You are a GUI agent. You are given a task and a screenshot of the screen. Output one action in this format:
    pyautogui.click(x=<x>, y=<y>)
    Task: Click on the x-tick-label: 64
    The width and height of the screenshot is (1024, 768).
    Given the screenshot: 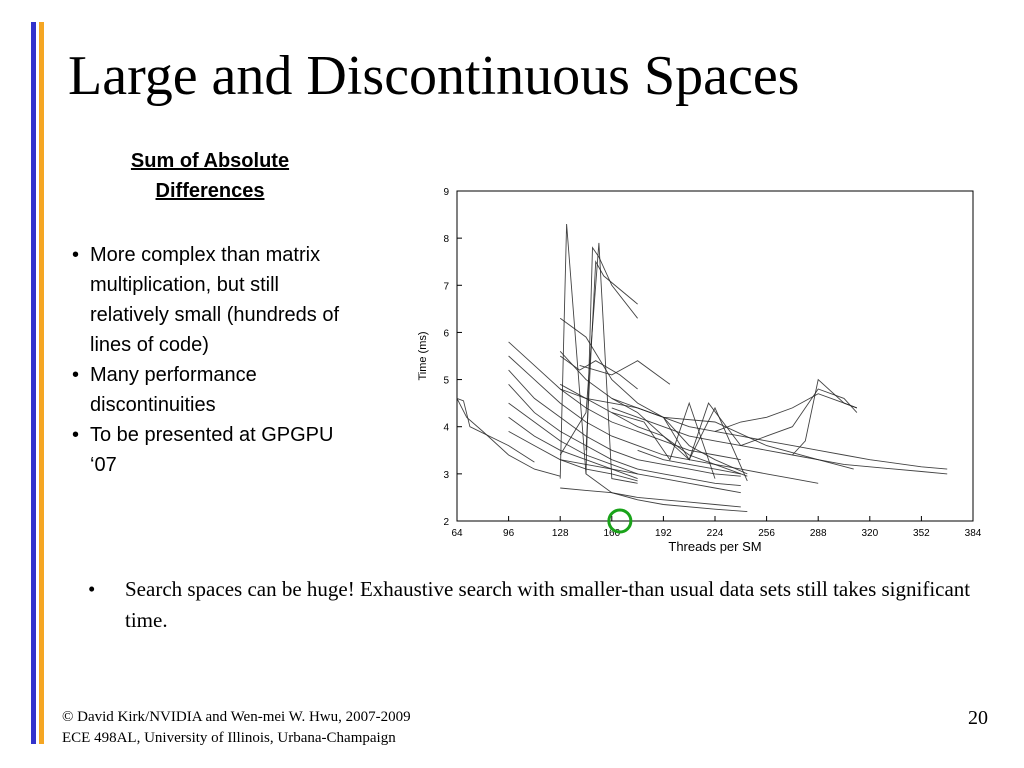 What is the action you would take?
    pyautogui.click(x=457, y=533)
    